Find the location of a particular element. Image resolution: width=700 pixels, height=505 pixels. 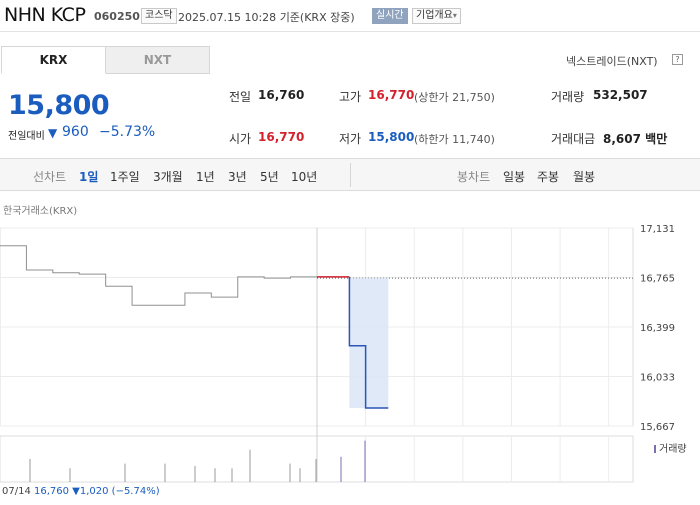

change-percent: −5.73% is located at coordinates (127, 132).